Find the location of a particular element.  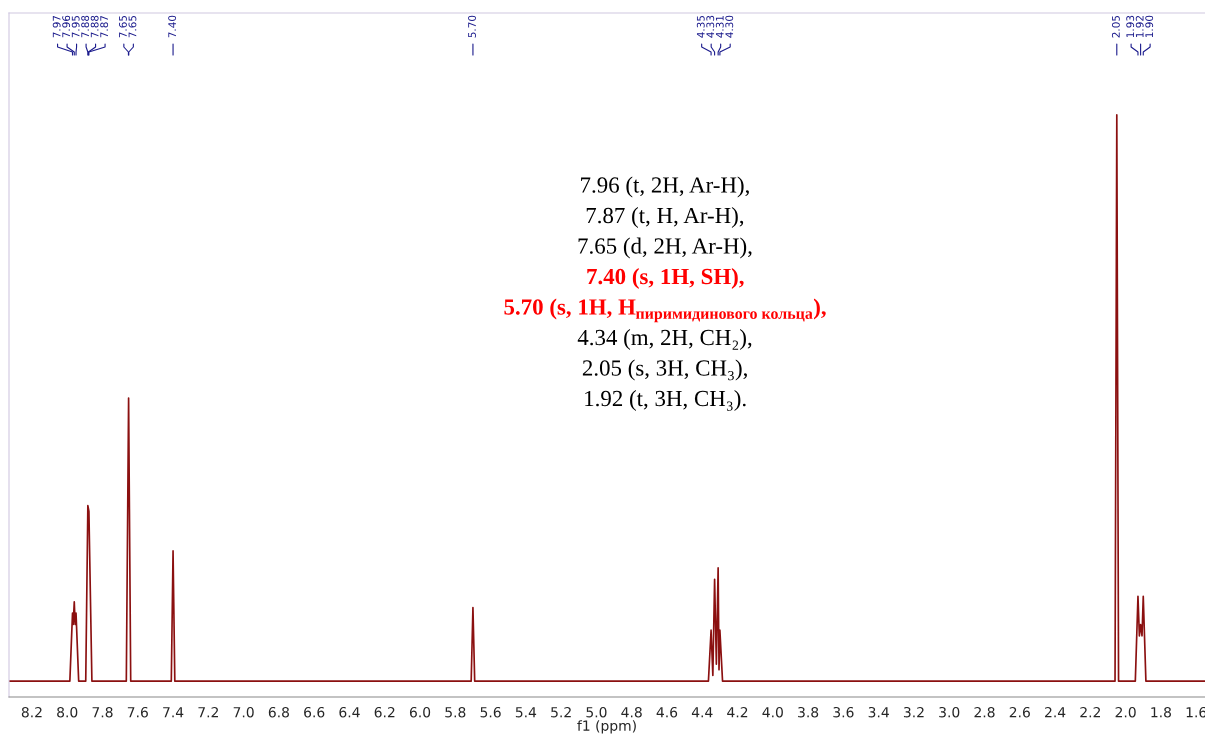

annotation: 4.31 is located at coordinates (719, 26).